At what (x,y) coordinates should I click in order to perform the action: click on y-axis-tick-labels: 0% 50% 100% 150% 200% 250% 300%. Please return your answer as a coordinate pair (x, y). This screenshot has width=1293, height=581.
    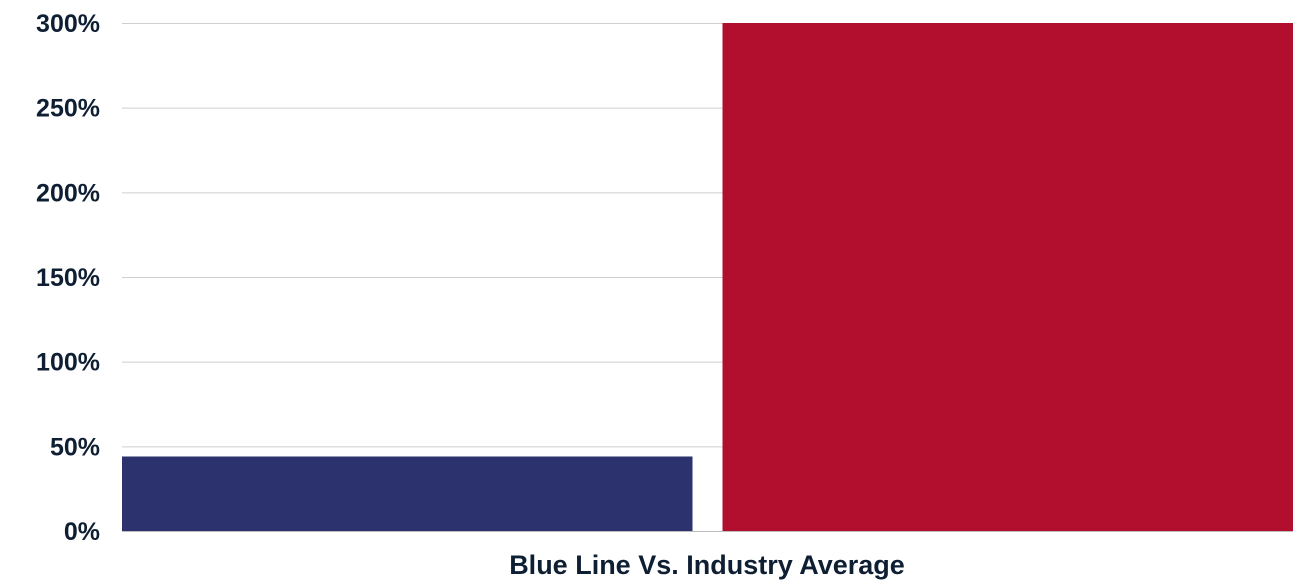
    Looking at the image, I should click on (68, 278).